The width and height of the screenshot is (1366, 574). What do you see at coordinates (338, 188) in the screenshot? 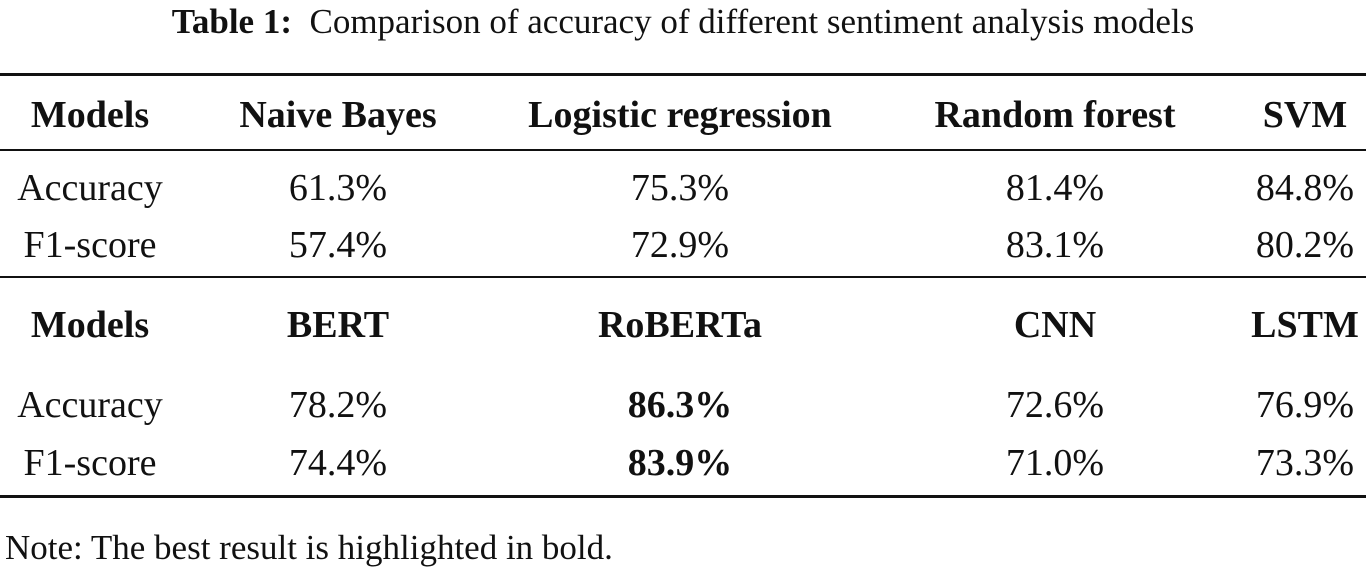
I see `cell: 61.3%` at bounding box center [338, 188].